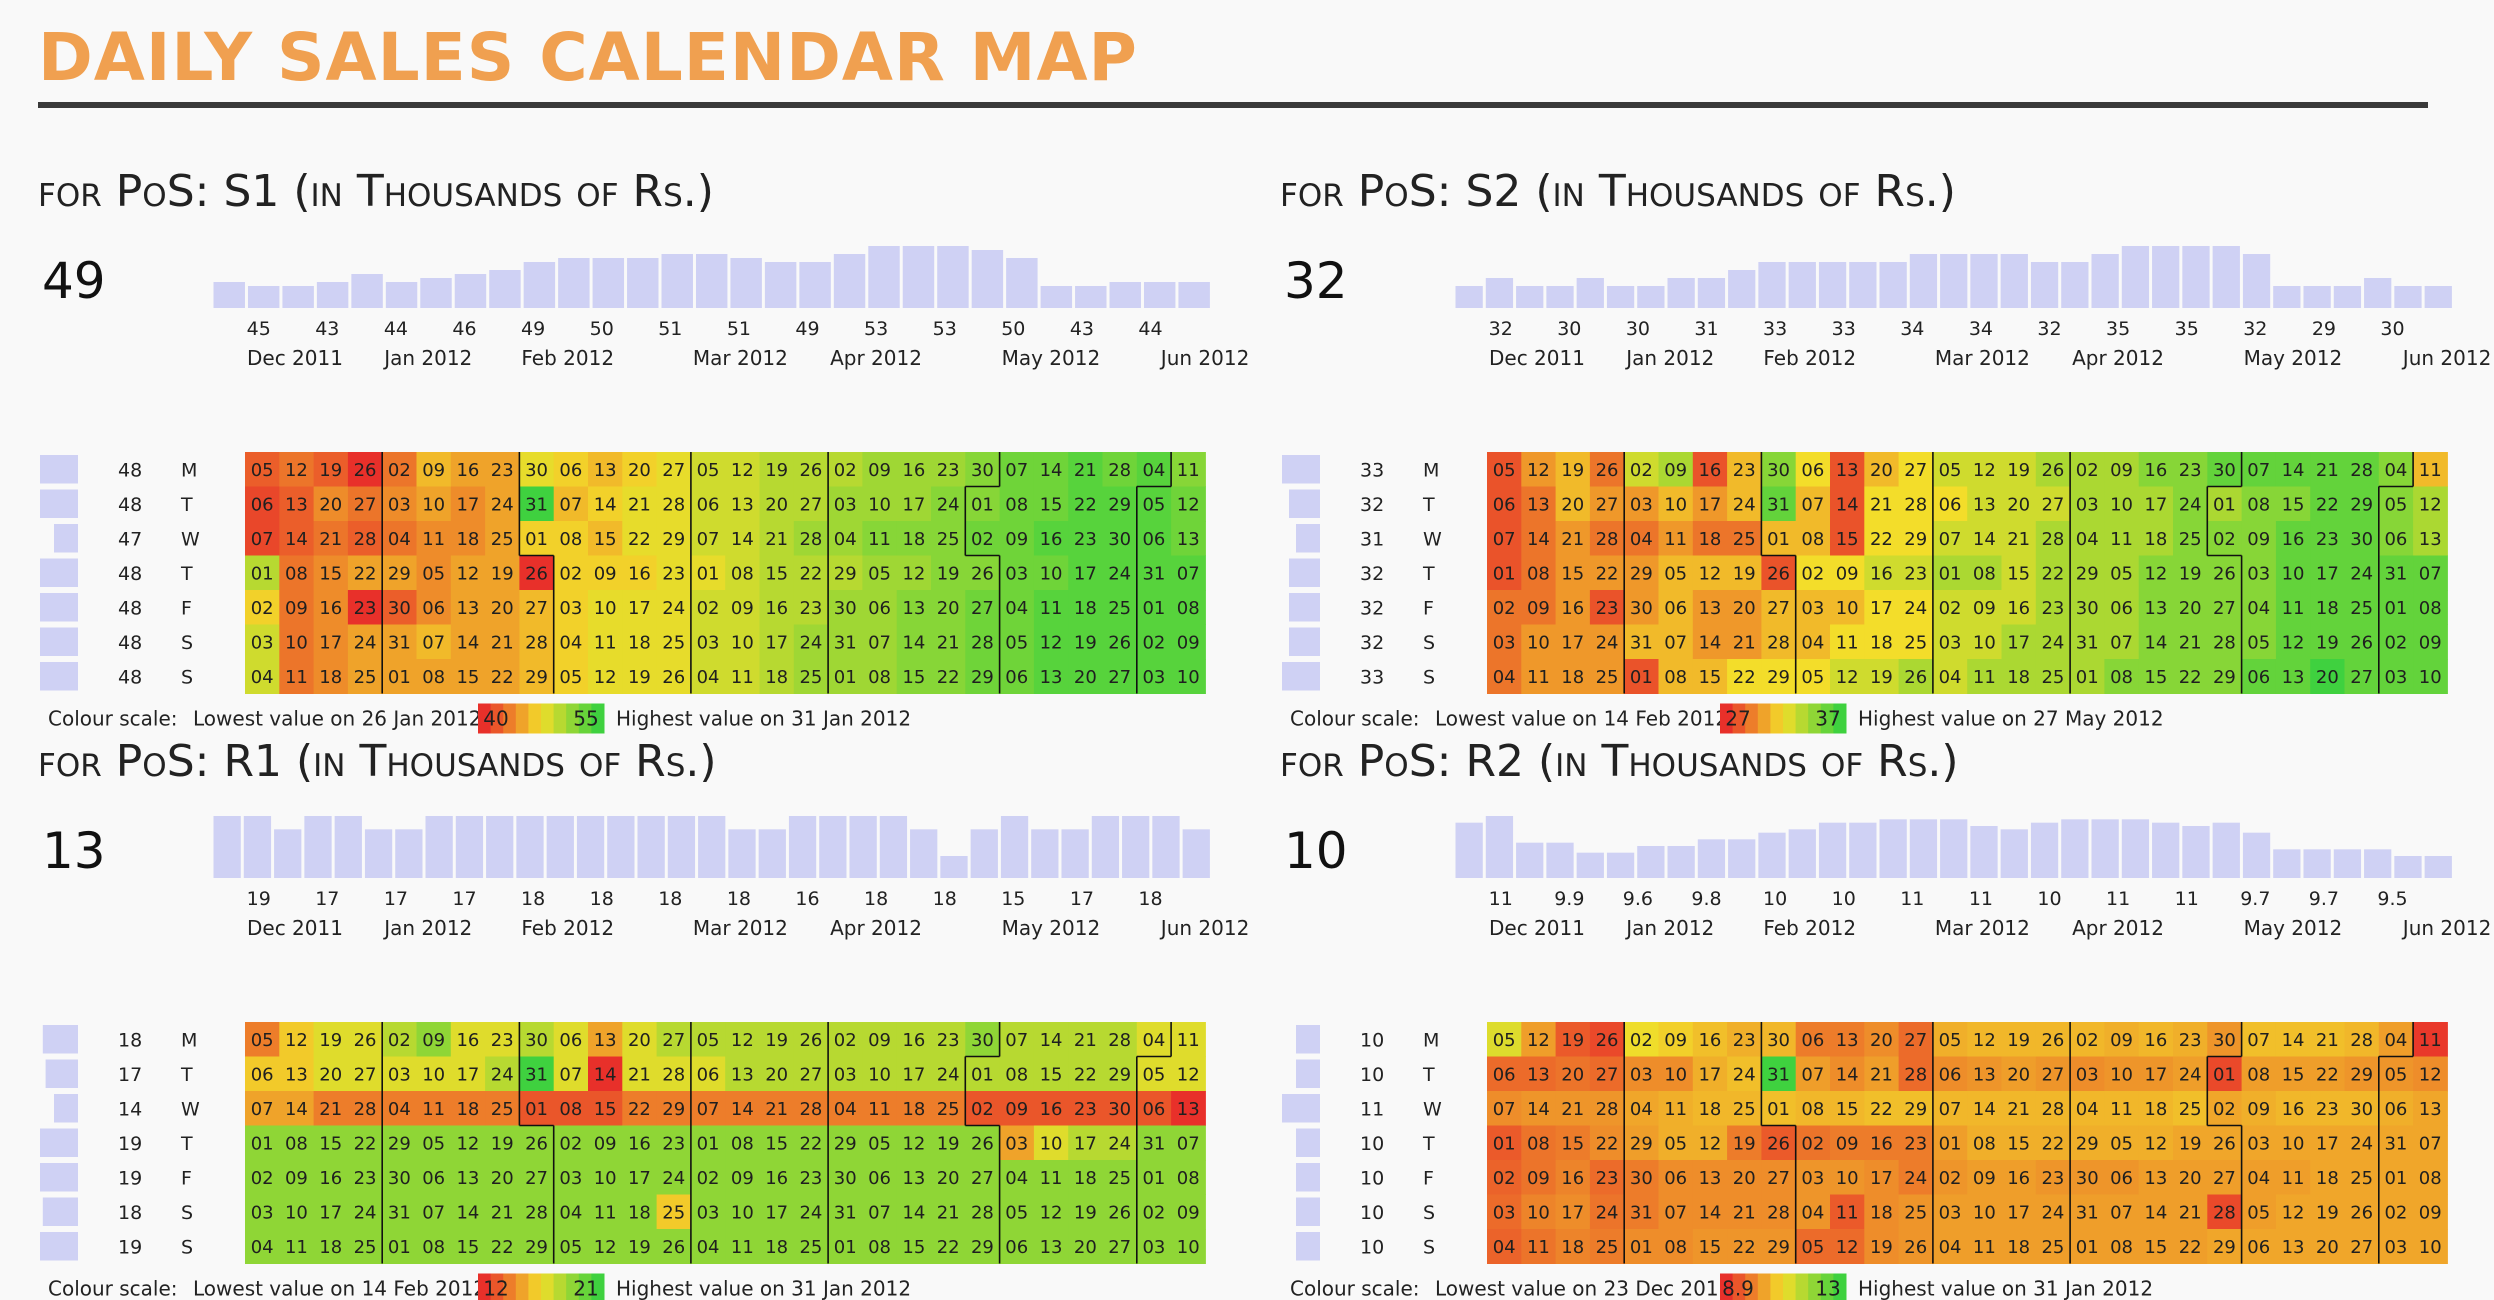  Describe the element at coordinates (74, 851) in the screenshot. I see `overall-average: 13` at that location.